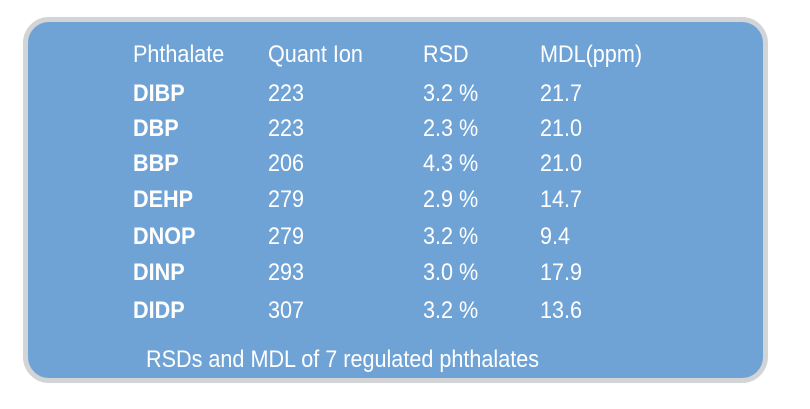  I want to click on header-phthalate: Phthalate, so click(179, 54).